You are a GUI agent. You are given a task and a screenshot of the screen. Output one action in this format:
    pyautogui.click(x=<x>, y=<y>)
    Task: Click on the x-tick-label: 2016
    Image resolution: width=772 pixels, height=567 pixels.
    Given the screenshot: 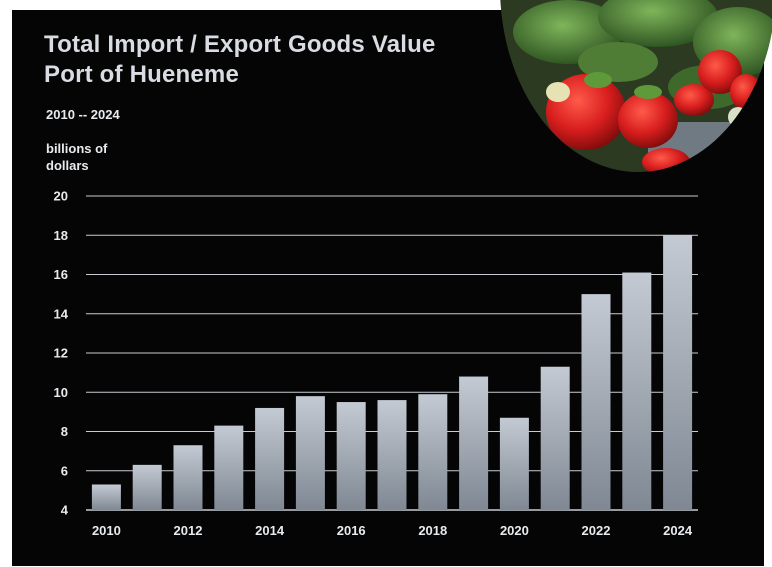 What is the action you would take?
    pyautogui.click(x=351, y=530)
    